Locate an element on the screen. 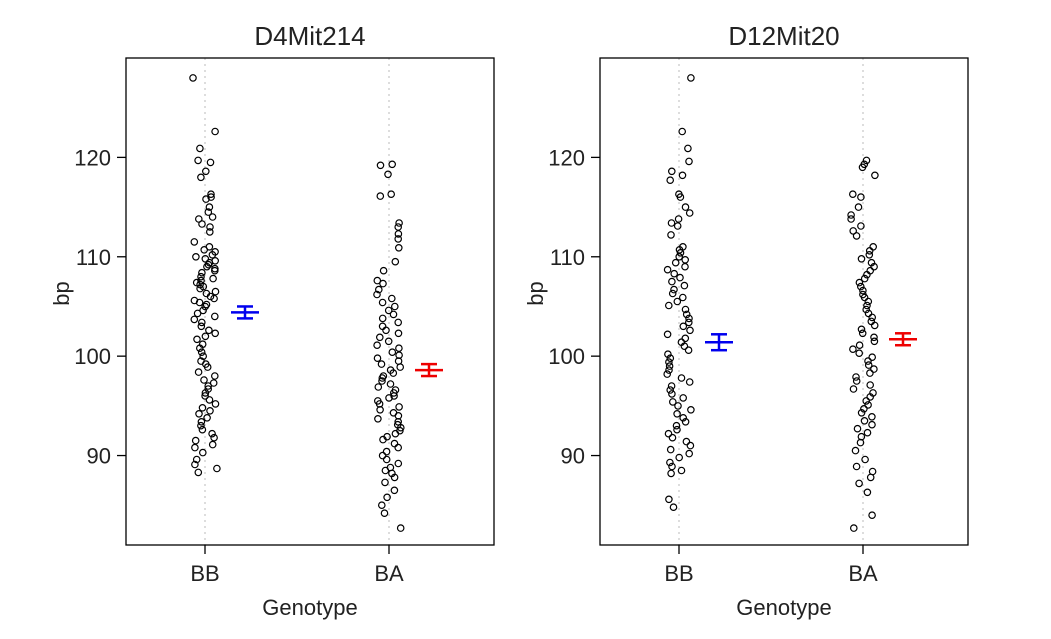 The image size is (1051, 639). y-tick-label: 110 is located at coordinates (567, 257).